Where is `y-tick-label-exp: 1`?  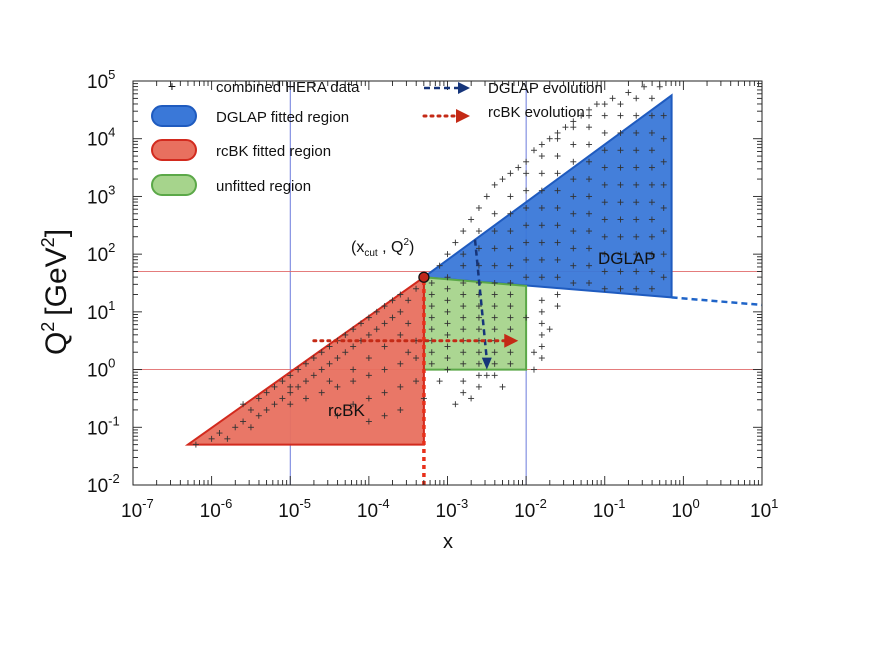
y-tick-label-exp: 1 is located at coordinates (111, 305).